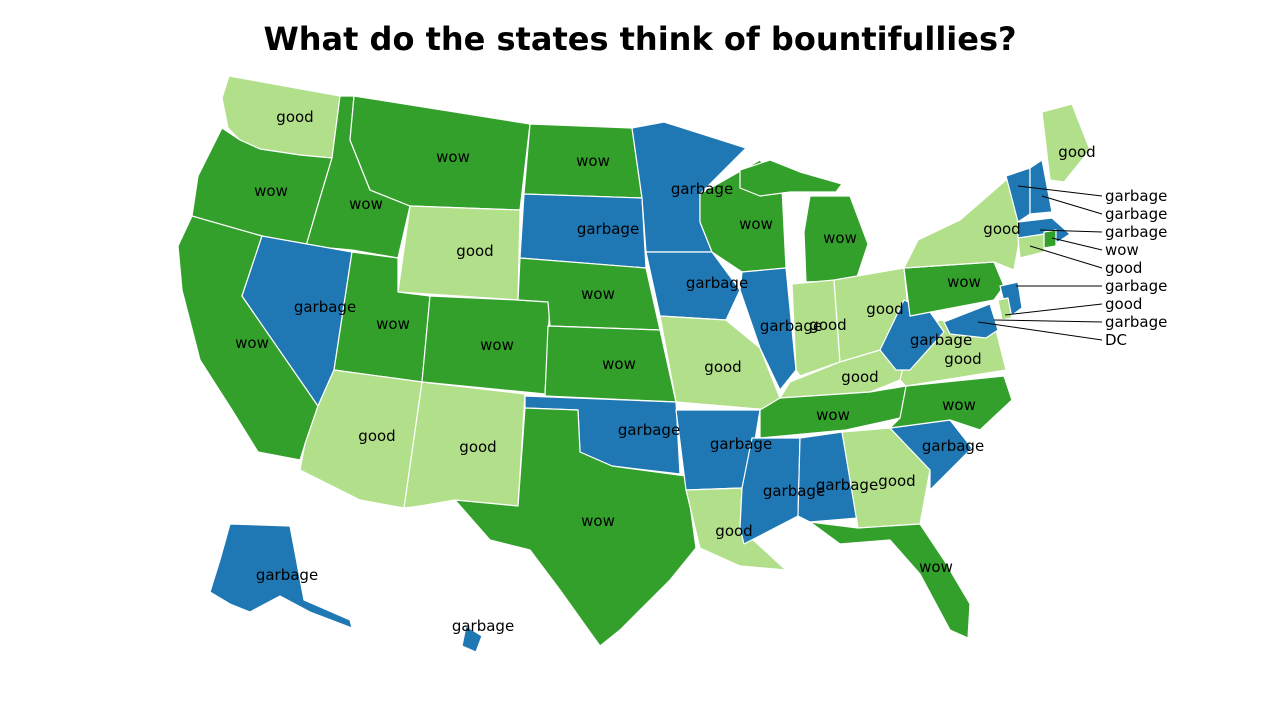 The image size is (1280, 720). Describe the element at coordinates (833, 415) in the screenshot. I see `tn-label: wow` at that location.